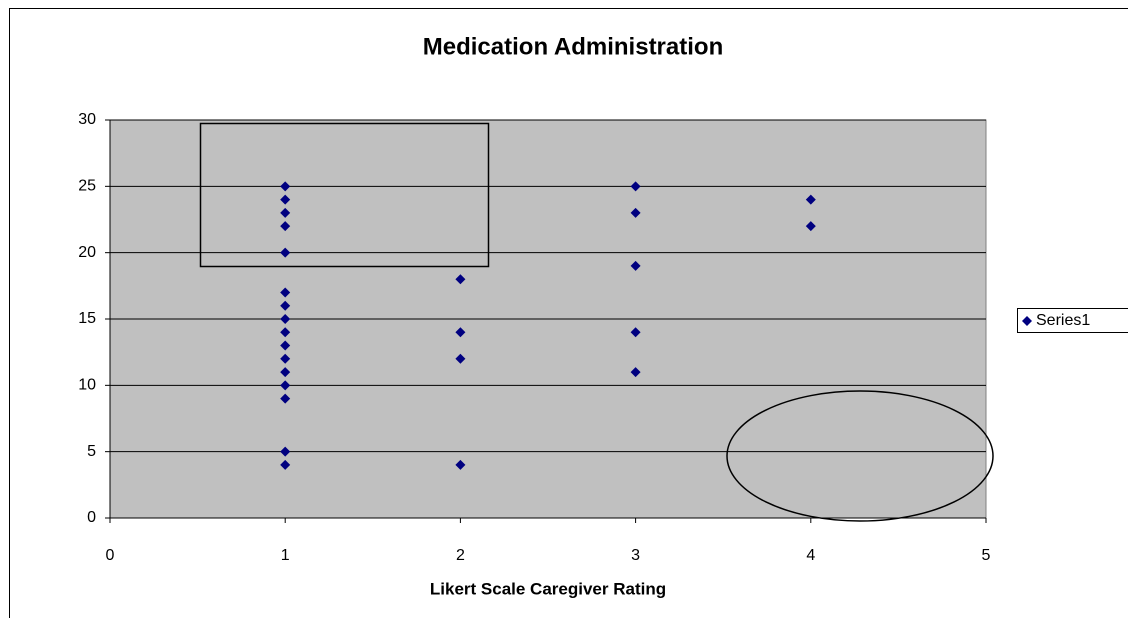 The height and width of the screenshot is (618, 1128). What do you see at coordinates (635, 555) in the screenshot?
I see `x-tick-label: 3` at bounding box center [635, 555].